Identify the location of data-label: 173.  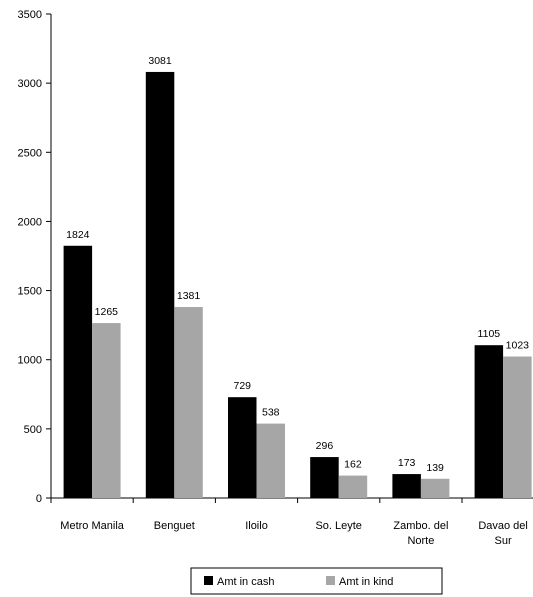
(407, 463).